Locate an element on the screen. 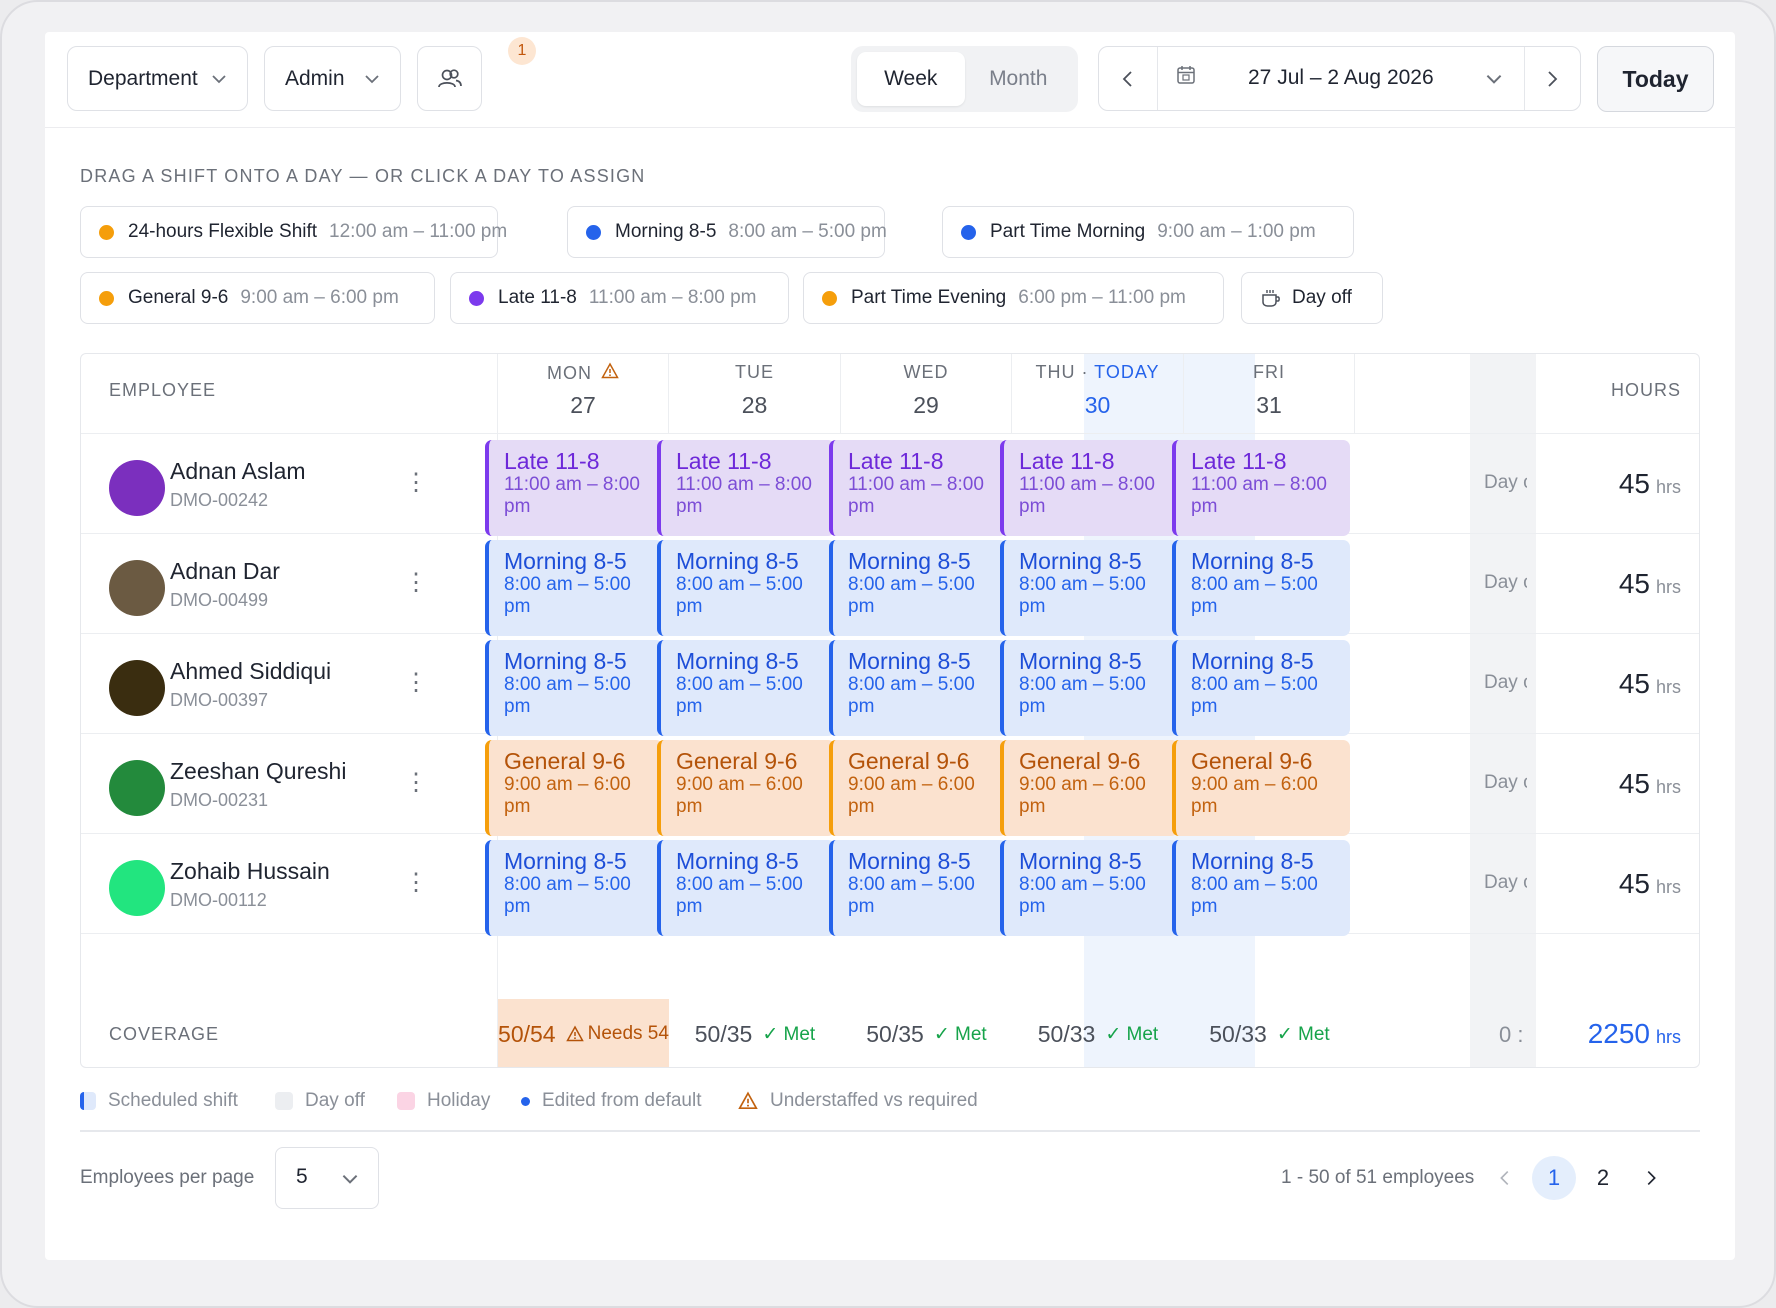  legend-understaffed: Understaffed vs required is located at coordinates (858, 1101).